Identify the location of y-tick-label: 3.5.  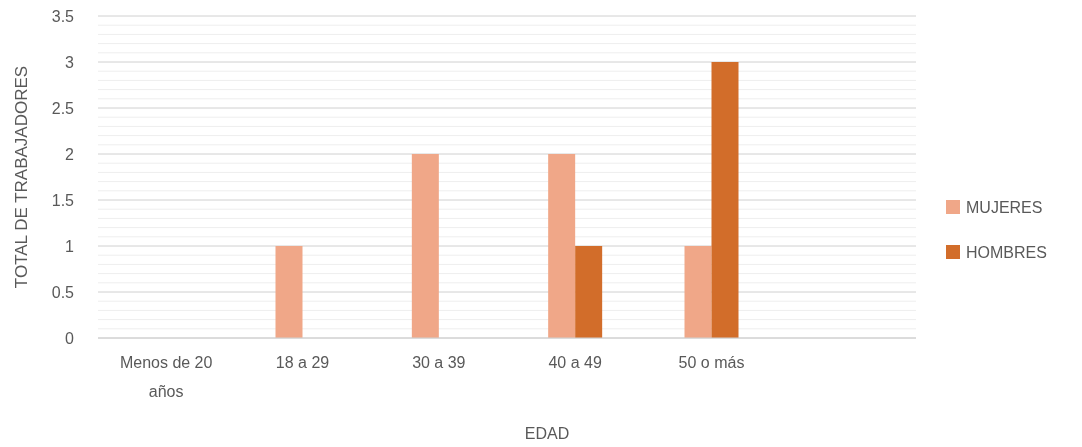
(63, 16).